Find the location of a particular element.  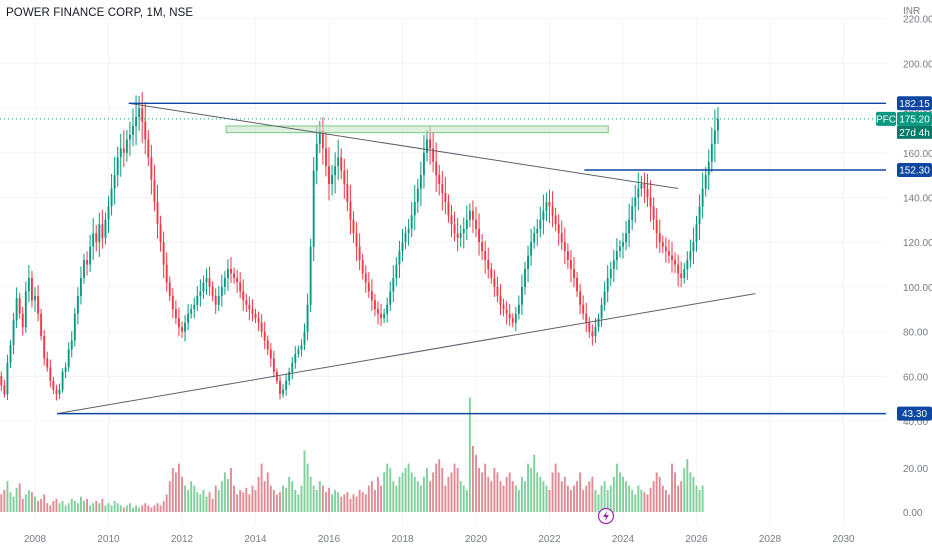

price-tick-label: 120.00 is located at coordinates (917, 243).